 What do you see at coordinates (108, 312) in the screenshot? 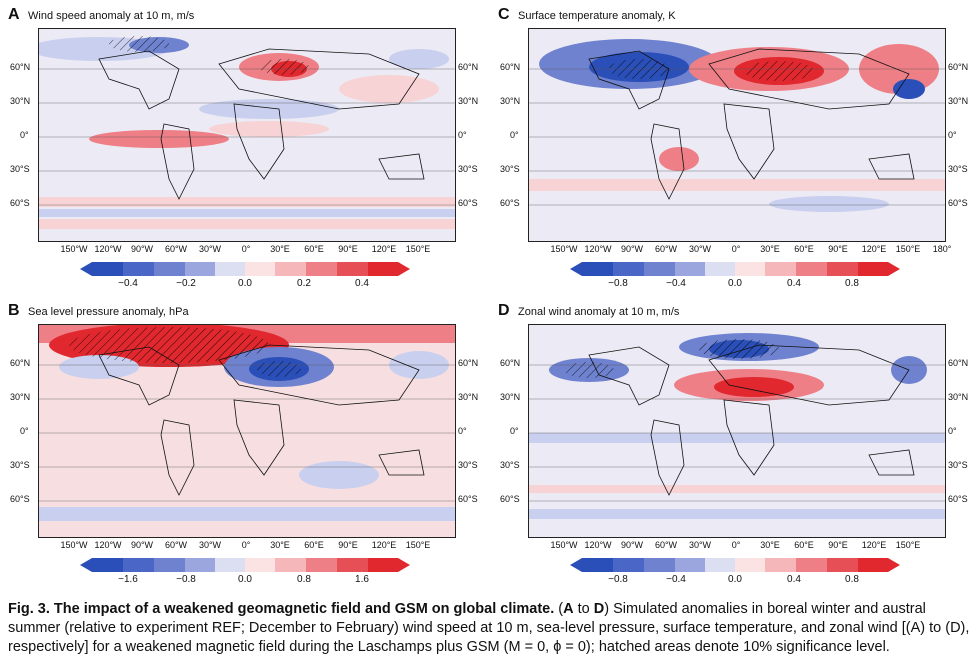
I see `panel-title: Sea level pressure anomaly, hPa` at bounding box center [108, 312].